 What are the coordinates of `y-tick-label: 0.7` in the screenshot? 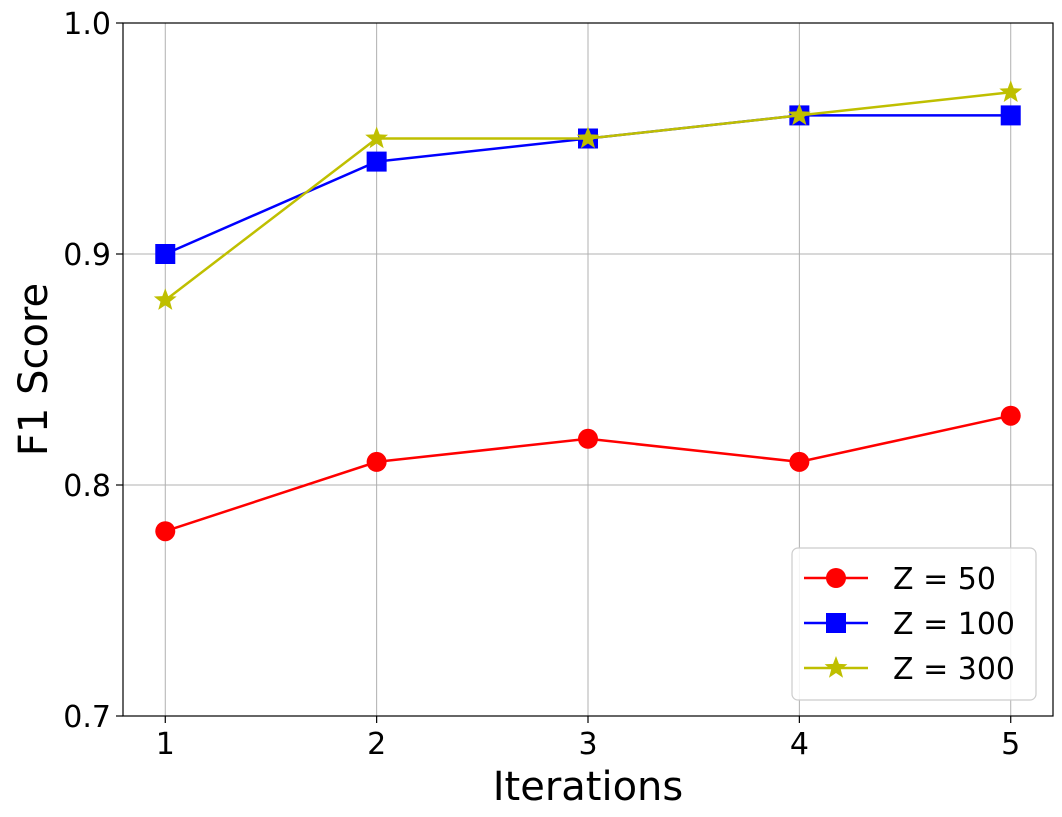 It's located at (87, 717).